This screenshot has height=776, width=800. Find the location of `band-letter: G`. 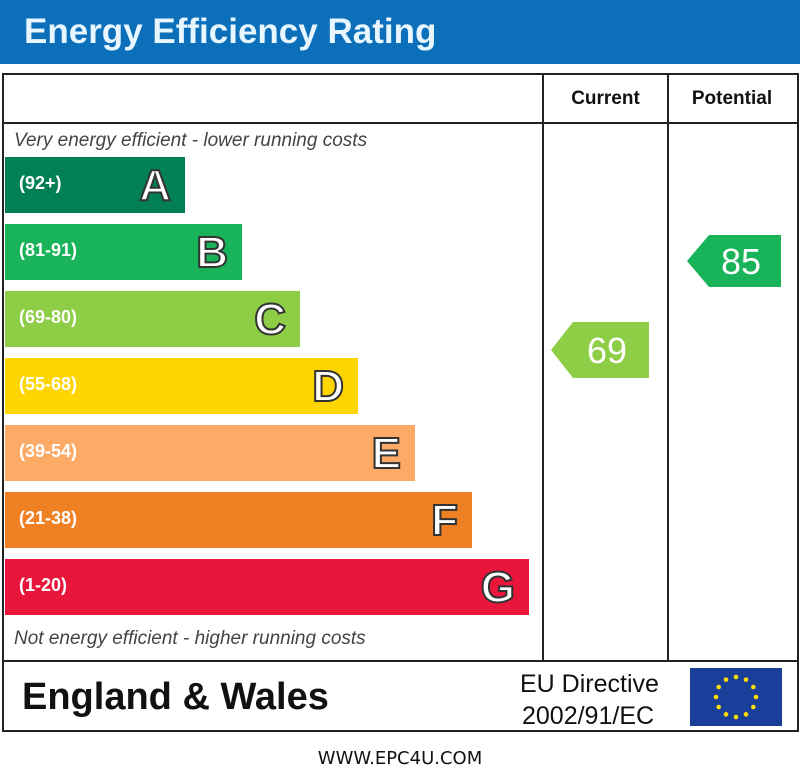

band-letter: G is located at coordinates (498, 587).